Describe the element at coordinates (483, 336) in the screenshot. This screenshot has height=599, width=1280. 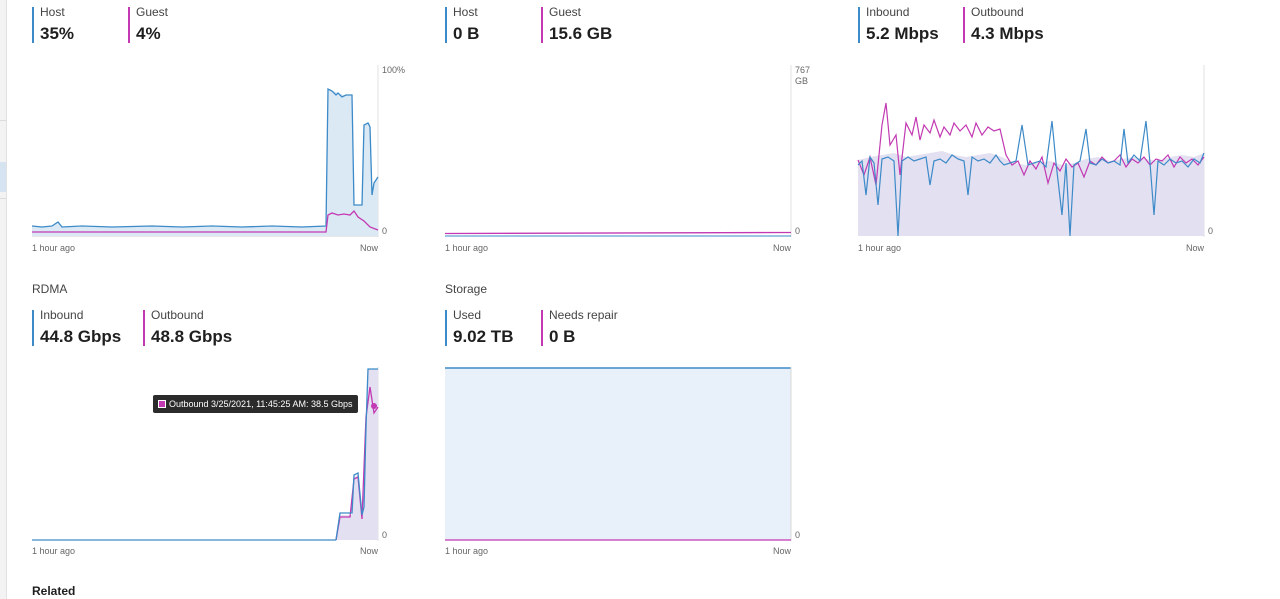
I see `storage-used-value: 9.02 TB` at that location.